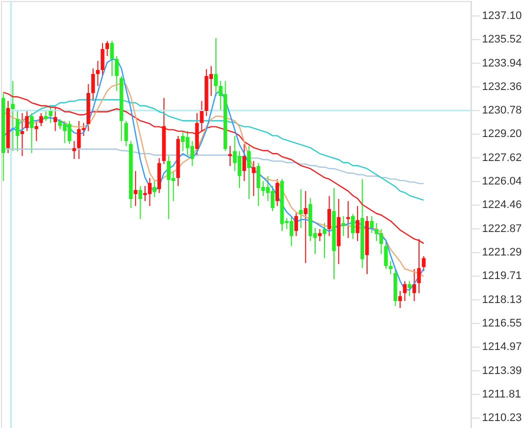 This screenshot has width=528, height=428. Describe the element at coordinates (502, 158) in the screenshot. I see `y-tick-label: 1227.62` at that location.